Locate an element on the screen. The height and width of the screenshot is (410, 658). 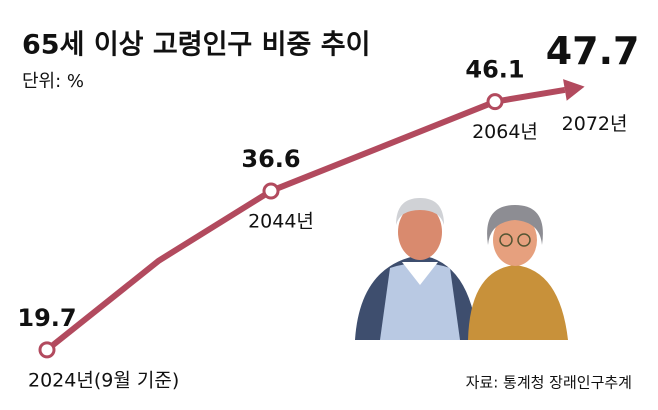
x-label: 2044년 is located at coordinates (281, 221).